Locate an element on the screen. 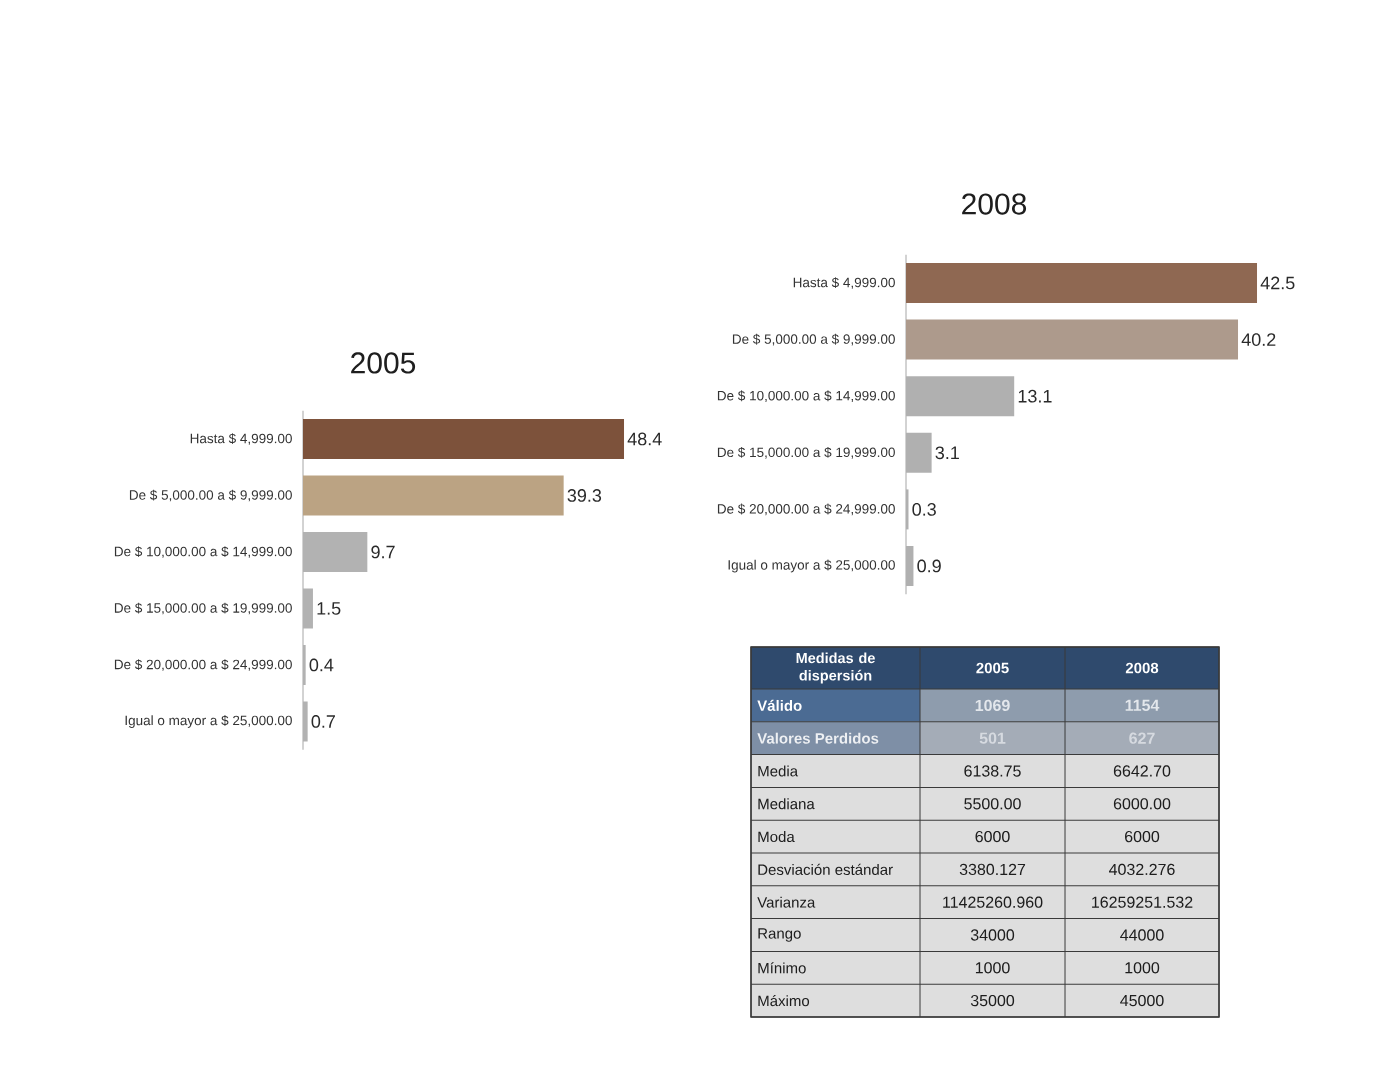  data-label: 1.5 is located at coordinates (329, 608).